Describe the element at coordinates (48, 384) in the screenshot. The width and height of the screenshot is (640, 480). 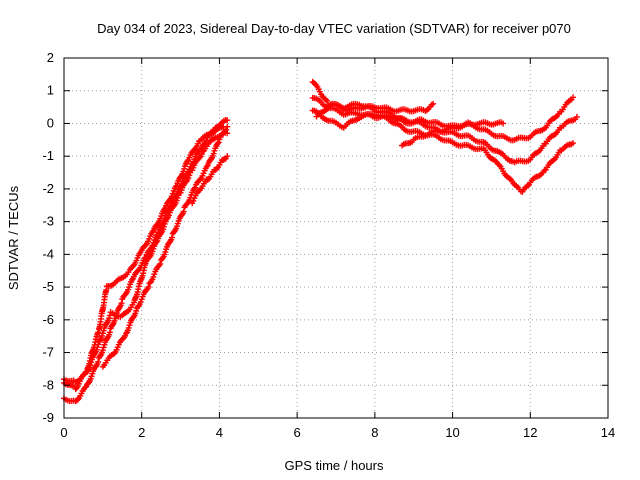
I see `y-tick-label: -8` at that location.